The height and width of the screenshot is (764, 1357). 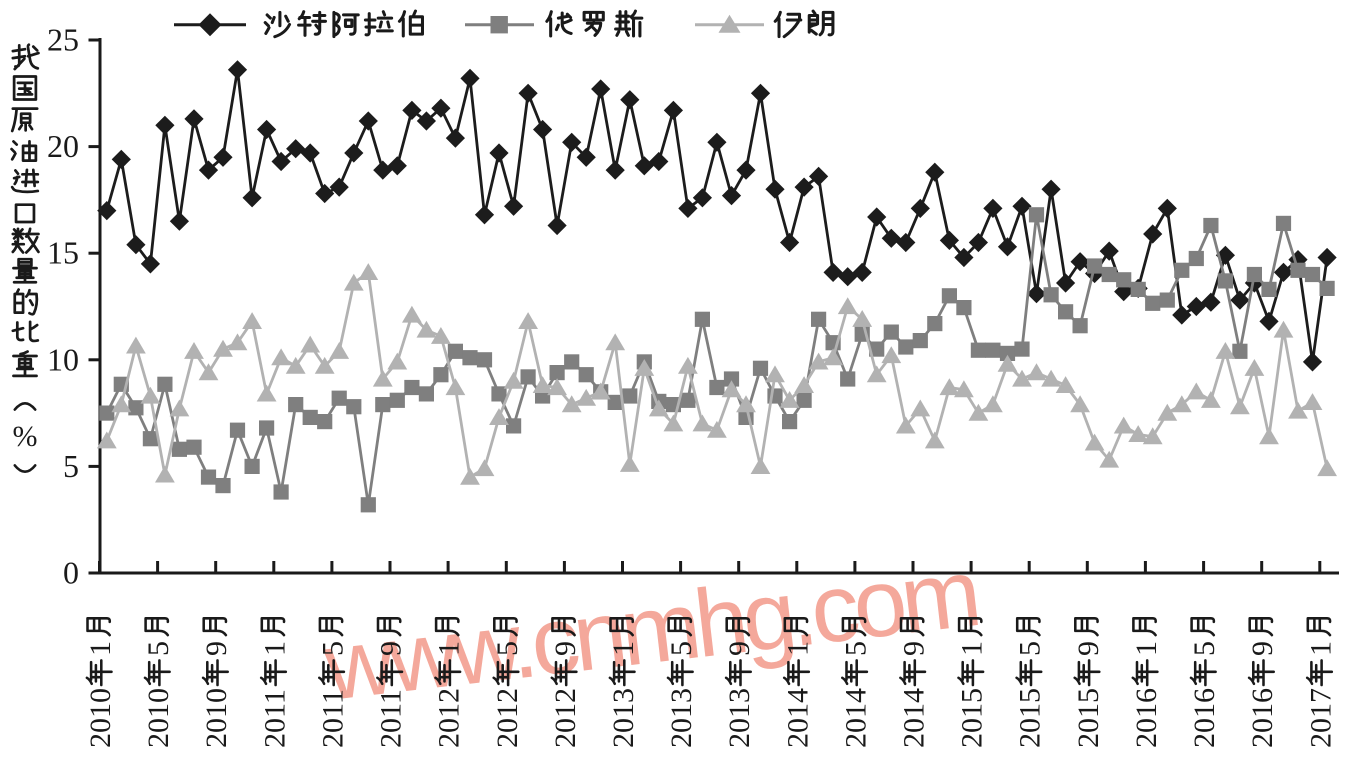 I want to click on svg-text: 15, so click(x=63, y=253).